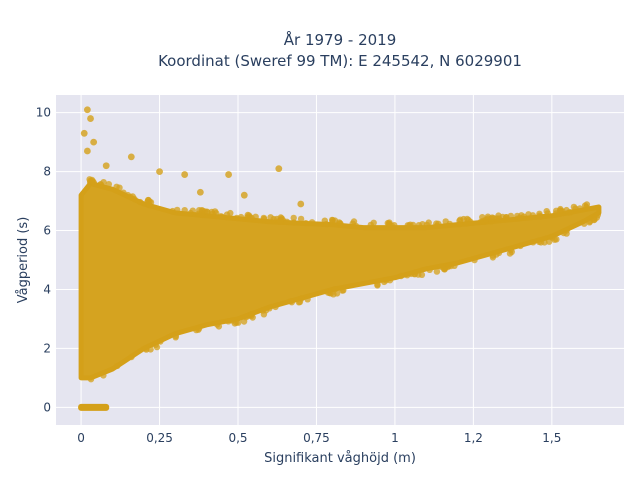 This screenshot has width=640, height=480. Describe the element at coordinates (47, 231) in the screenshot. I see `y-tick-label: 6` at that location.